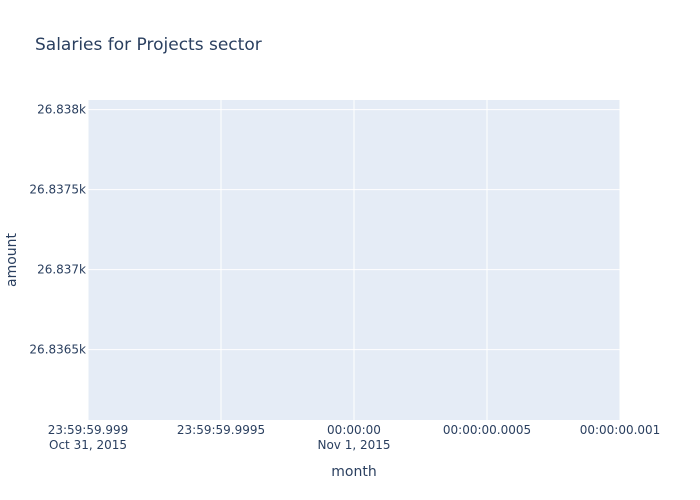 Image resolution: width=700 pixels, height=500 pixels. What do you see at coordinates (487, 430) in the screenshot?
I see `x-tick-label: 00:00:00.0005` at bounding box center [487, 430].